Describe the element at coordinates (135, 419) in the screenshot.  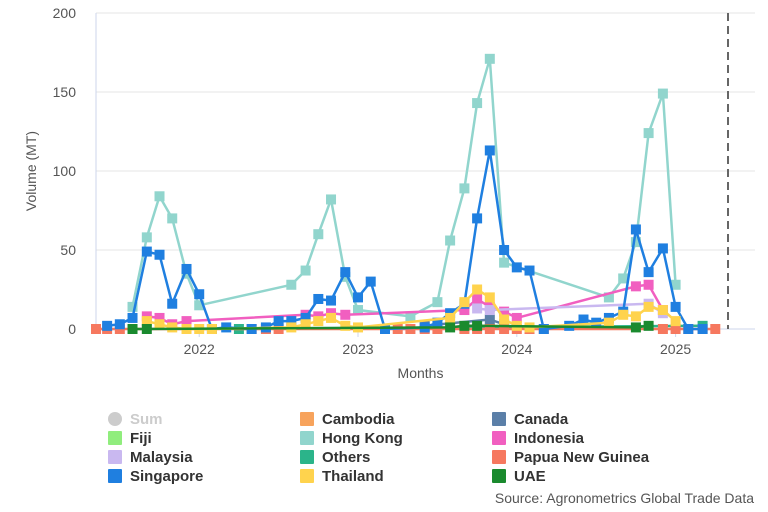
I see `legend-item-sum: Sum` at that location.